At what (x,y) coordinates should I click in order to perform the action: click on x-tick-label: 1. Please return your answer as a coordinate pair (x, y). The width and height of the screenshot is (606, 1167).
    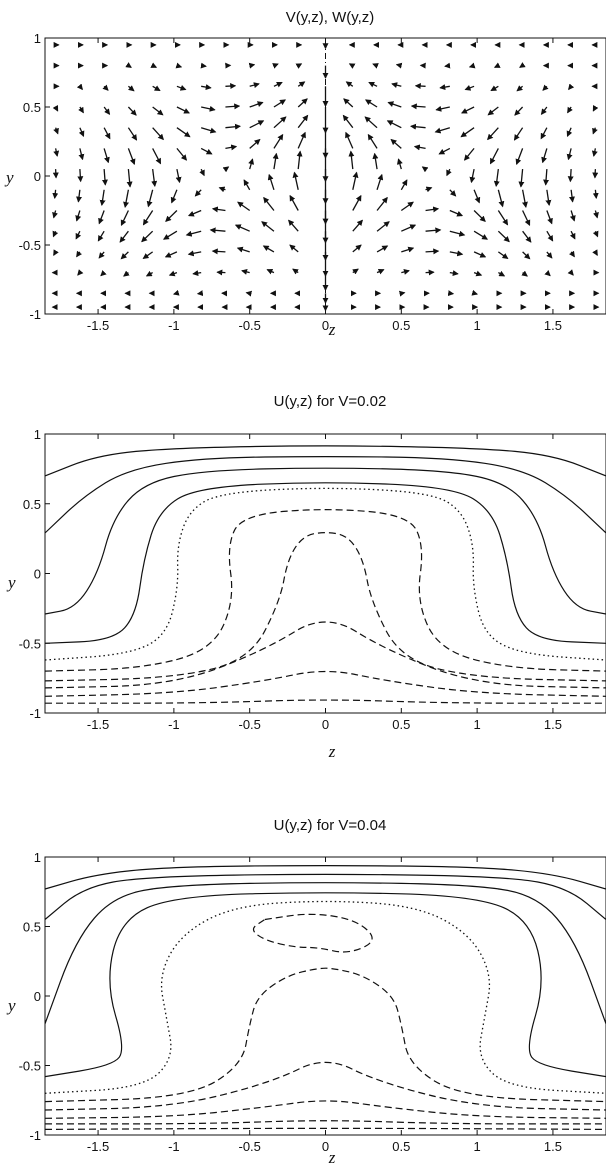
    Looking at the image, I should click on (477, 724).